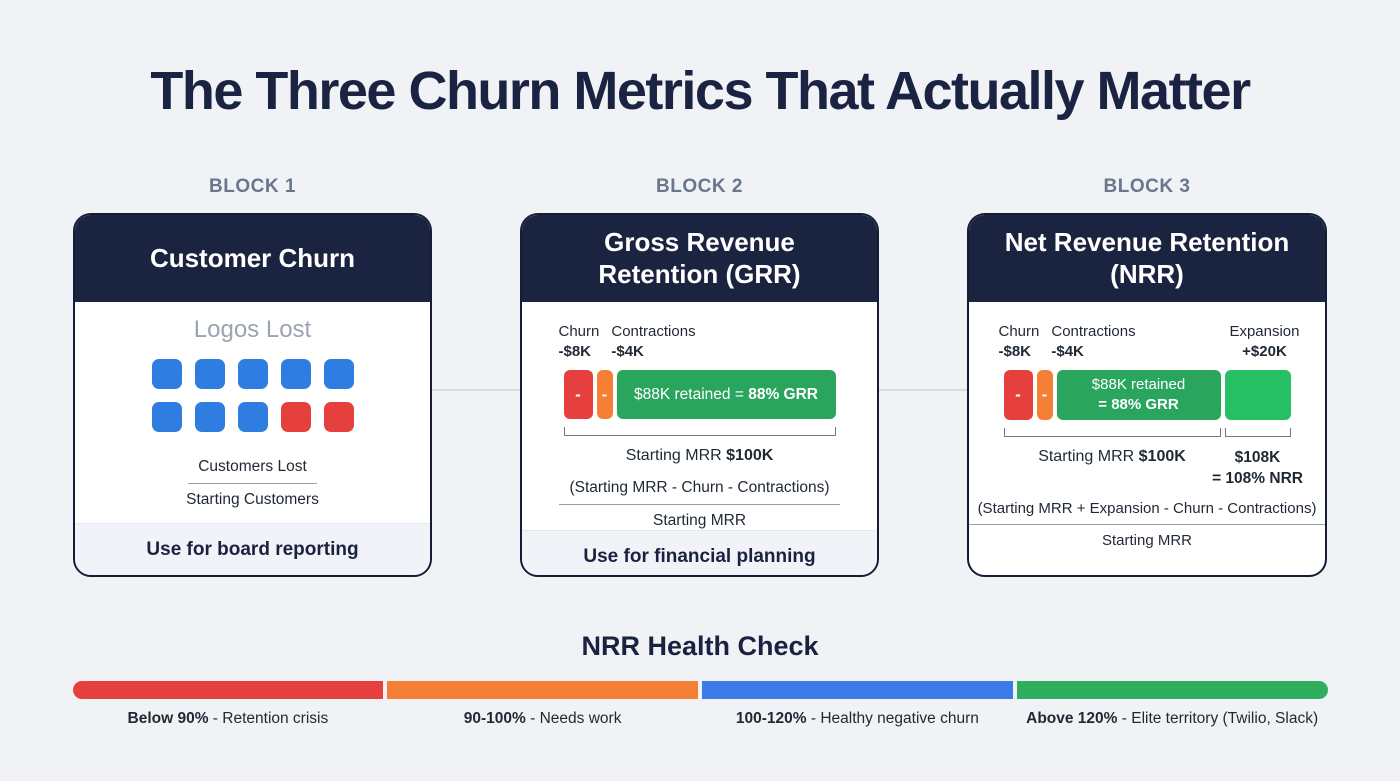  What do you see at coordinates (699, 520) in the screenshot?
I see `grr-formula-denominator: Starting MRR` at bounding box center [699, 520].